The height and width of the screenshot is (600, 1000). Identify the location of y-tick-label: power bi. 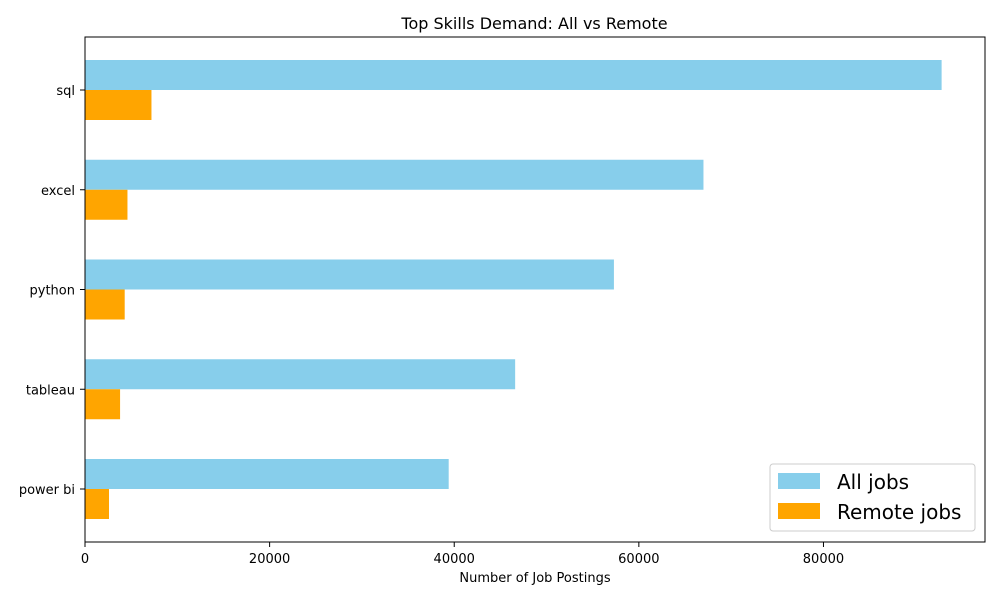
(47, 490).